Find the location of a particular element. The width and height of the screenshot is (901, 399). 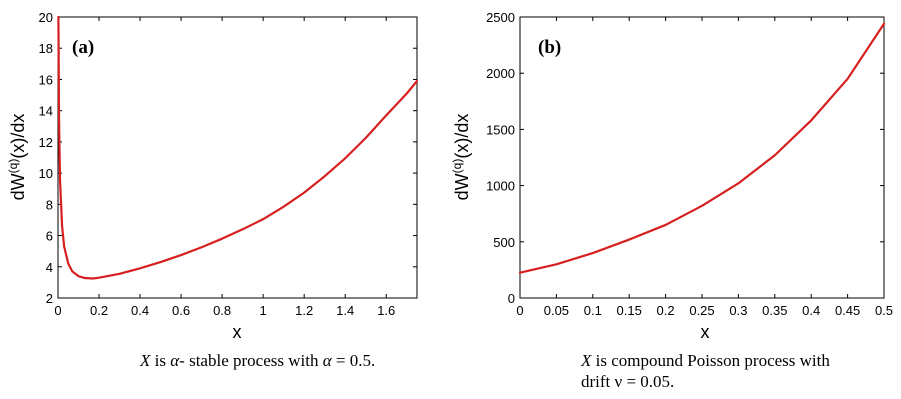

panel-b-x-tick-label: 0.3 is located at coordinates (738, 310).